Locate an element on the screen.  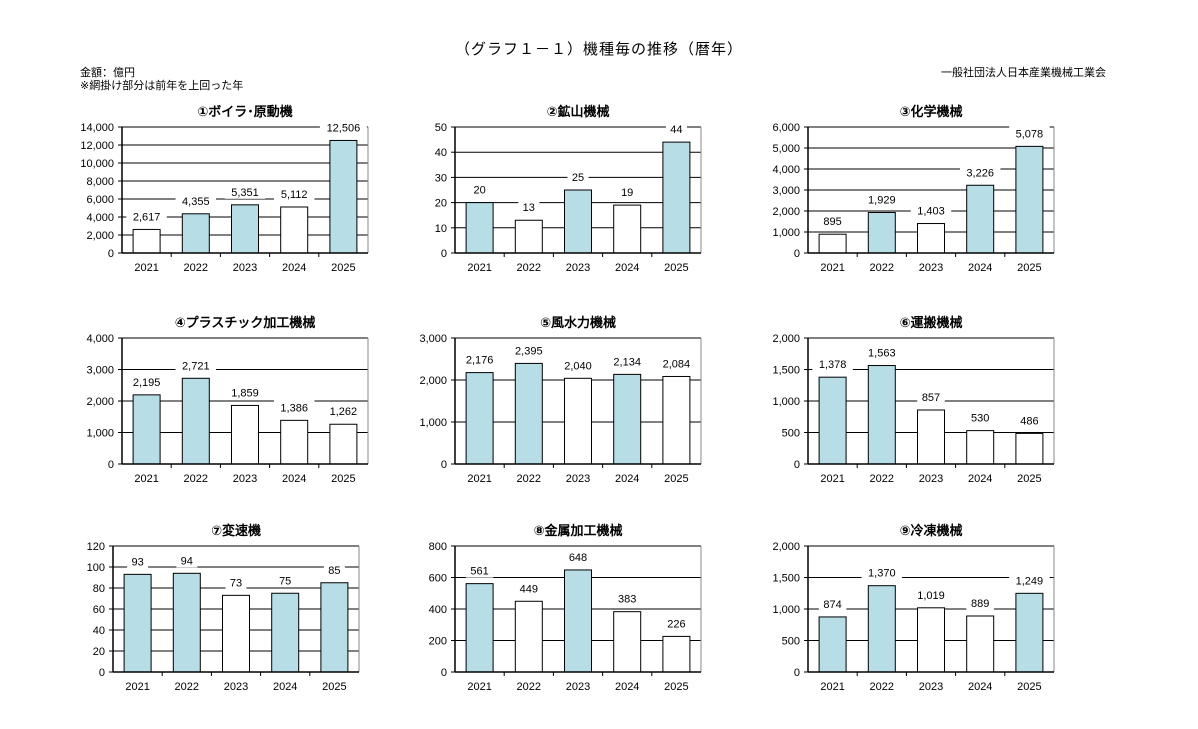
chart-title: ⑧金属加工機械 is located at coordinates (577, 530).